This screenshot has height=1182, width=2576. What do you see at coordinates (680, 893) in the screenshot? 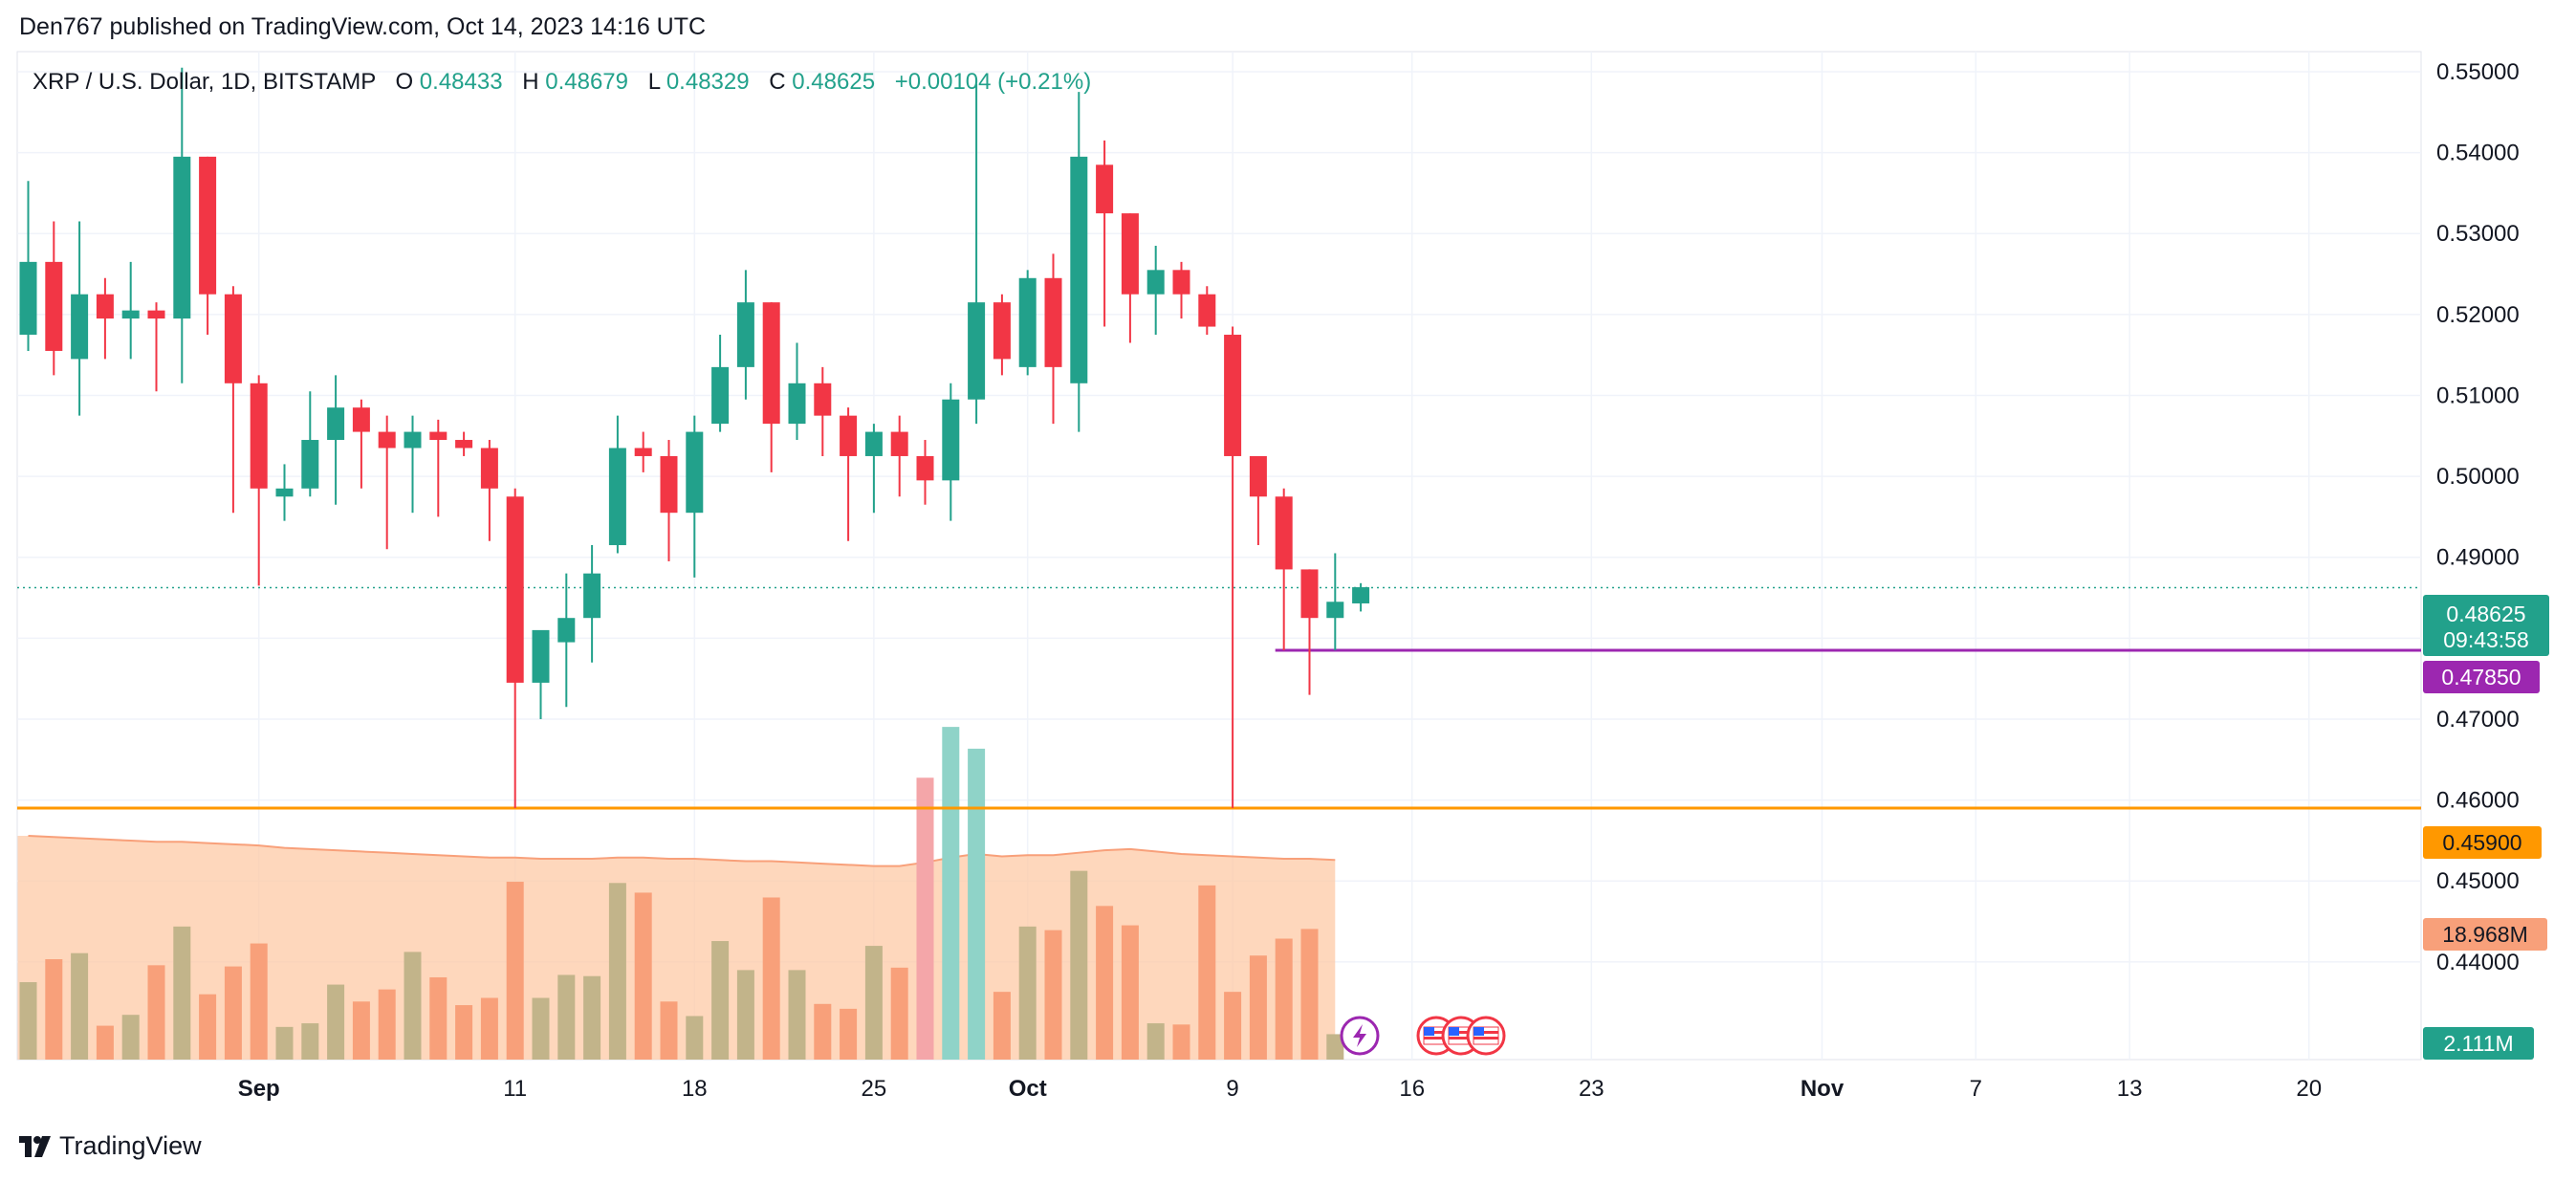
I see `volume-pane` at bounding box center [680, 893].